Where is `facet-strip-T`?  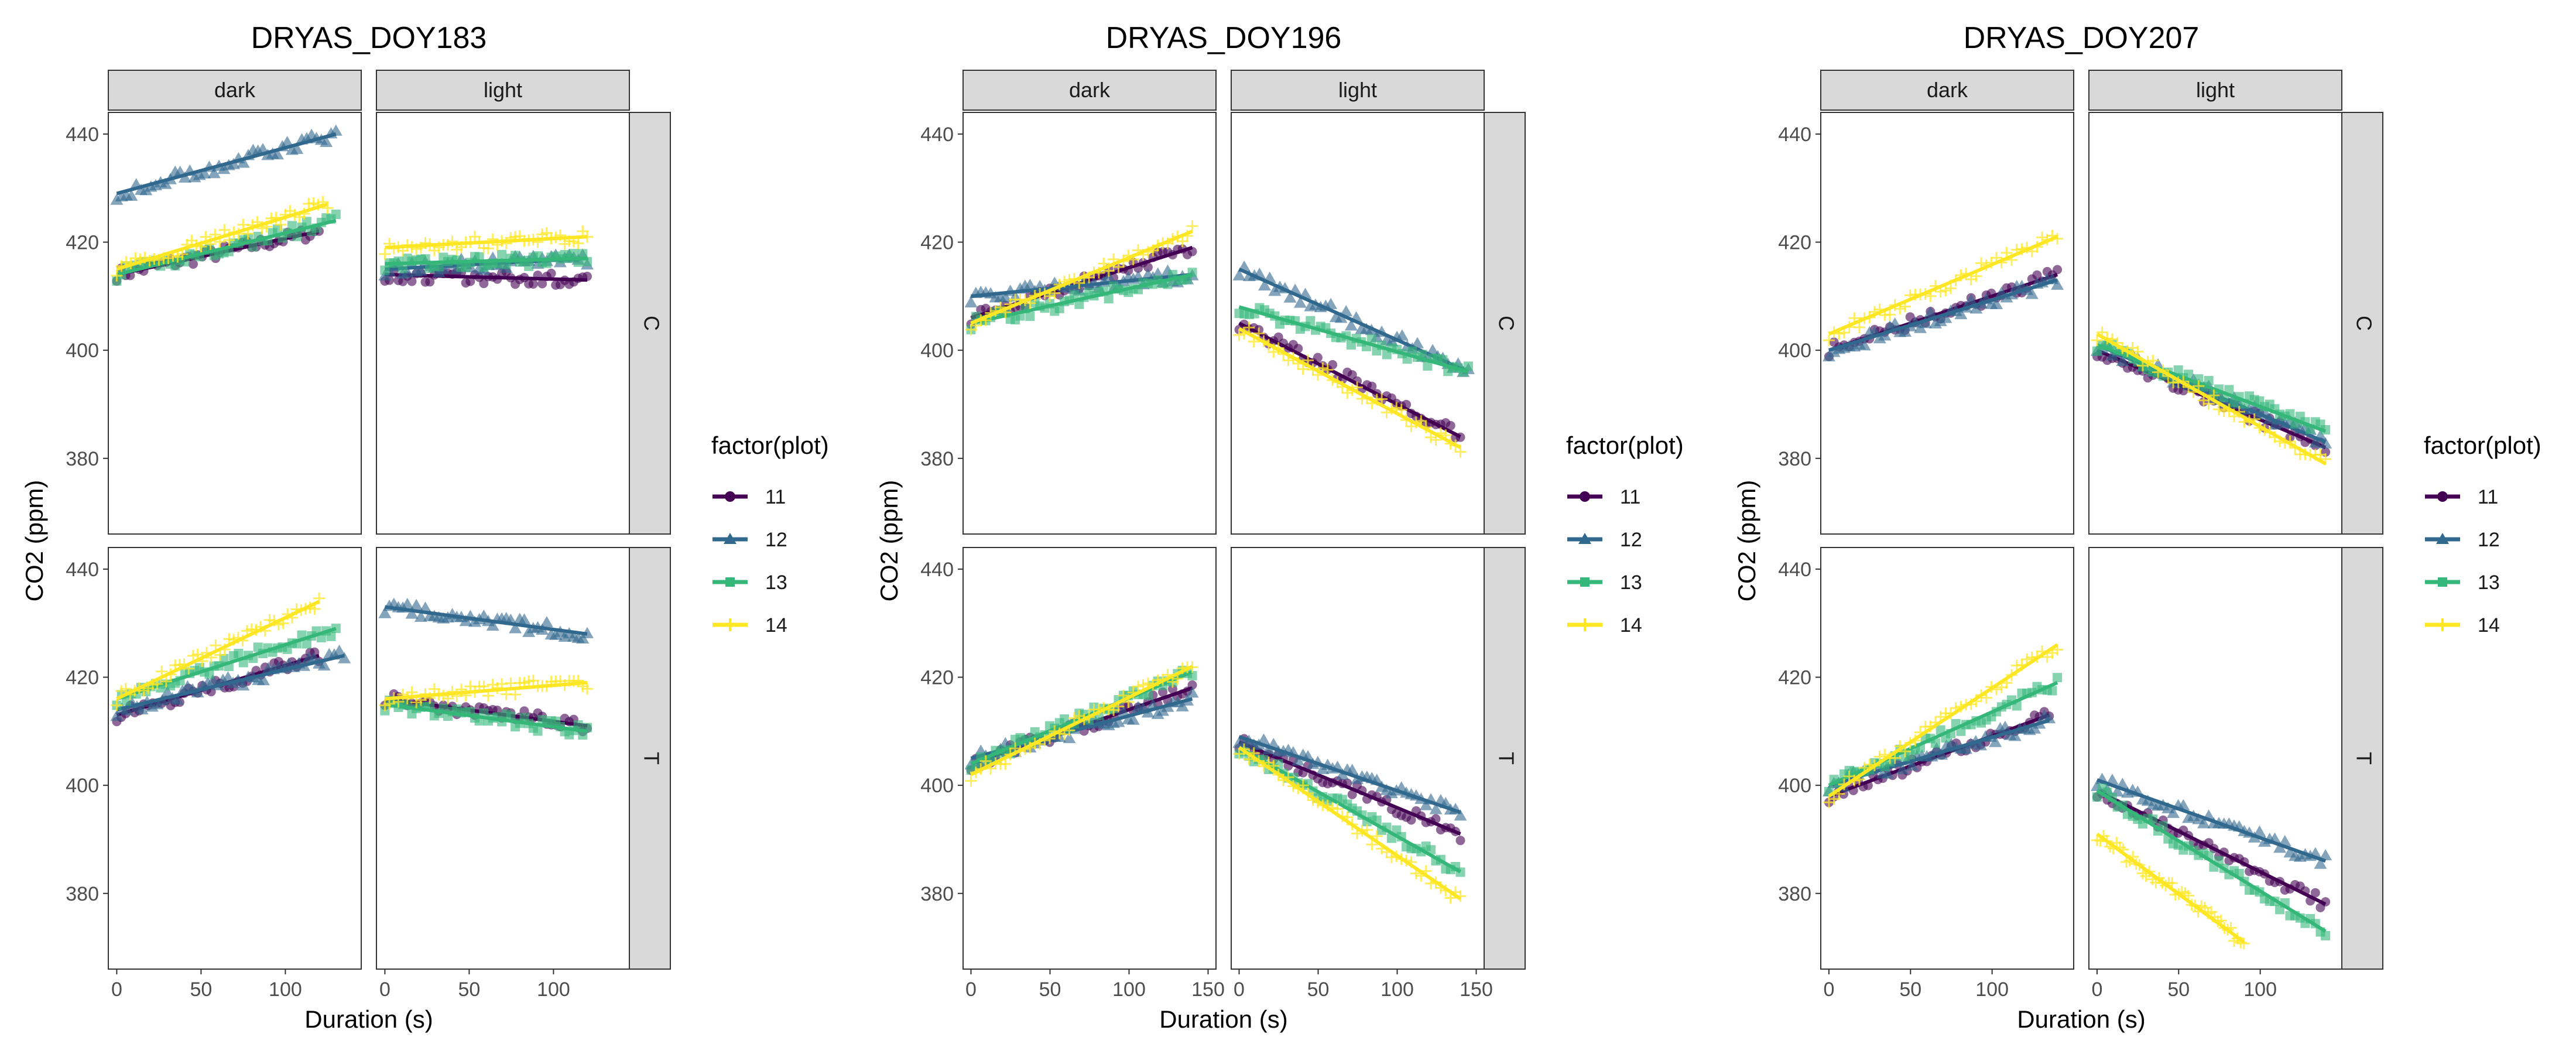
facet-strip-T is located at coordinates (2362, 758).